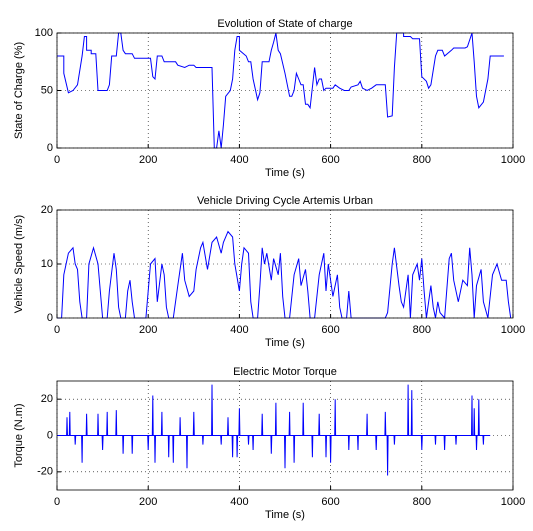 The width and height of the screenshot is (533, 531). What do you see at coordinates (19, 90) in the screenshot?
I see `y-axis-label: State of Charge (%)` at bounding box center [19, 90].